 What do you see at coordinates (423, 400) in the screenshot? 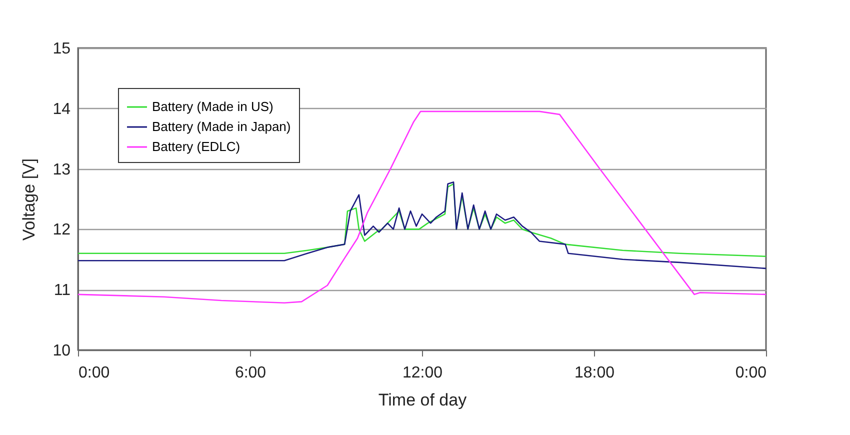
I see `x-axis-title: Time of day` at bounding box center [423, 400].